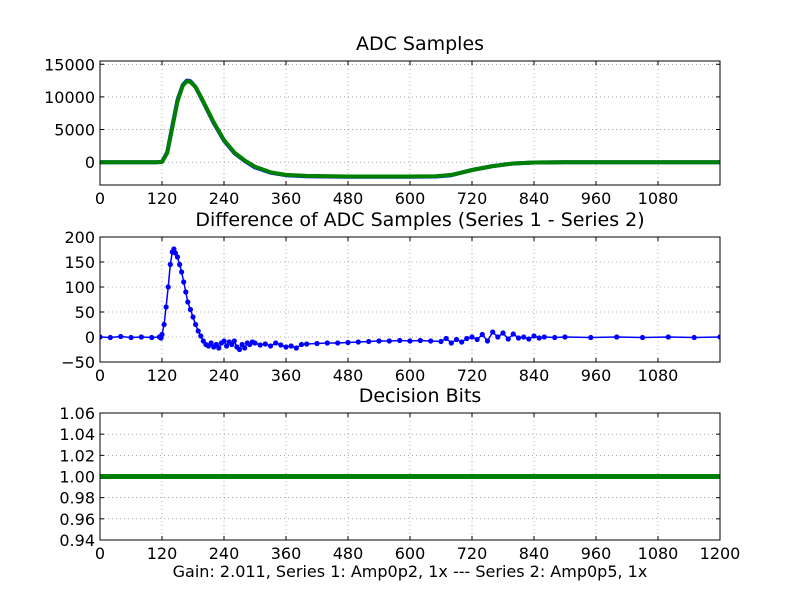  Describe the element at coordinates (658, 198) in the screenshot. I see `x-tick-label: 1080` at that location.